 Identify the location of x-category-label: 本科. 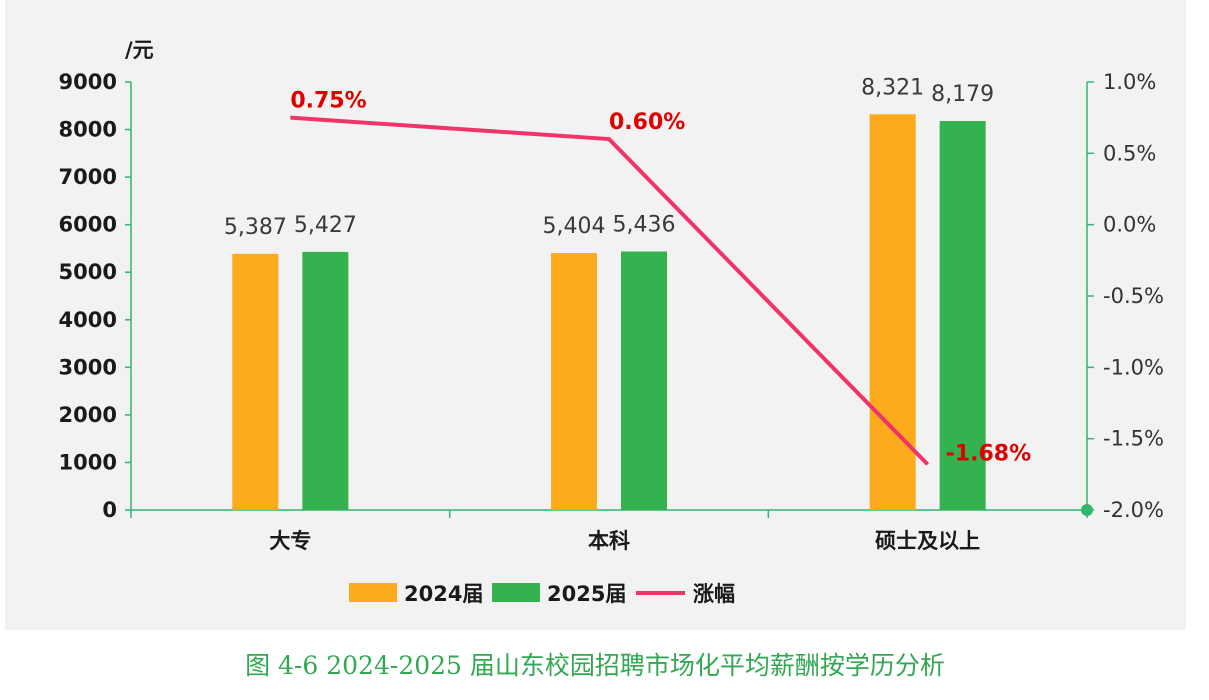
(609, 541).